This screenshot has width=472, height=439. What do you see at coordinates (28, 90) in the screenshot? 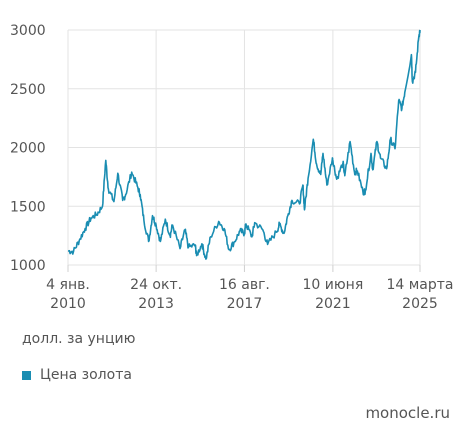
I see `y-tick-label: 2500` at bounding box center [28, 90].